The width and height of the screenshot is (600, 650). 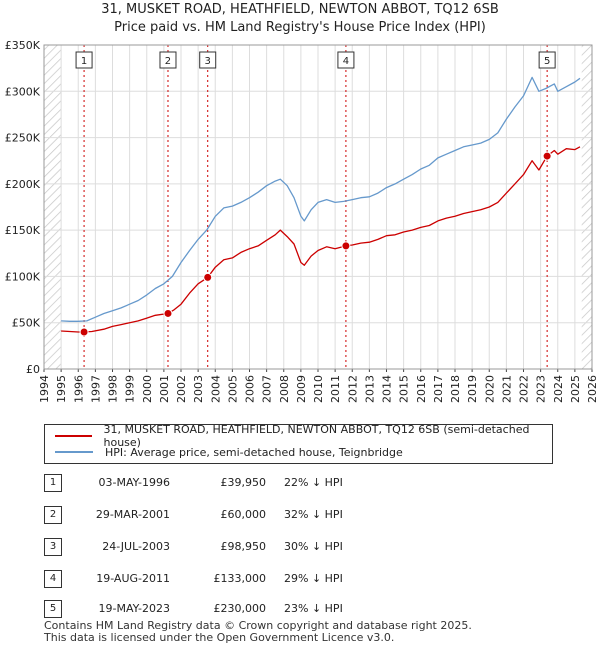 I want to click on table-row: 5 19-MAY-2023 £230,000 23% ↓ HPI, so click(x=300, y=610).